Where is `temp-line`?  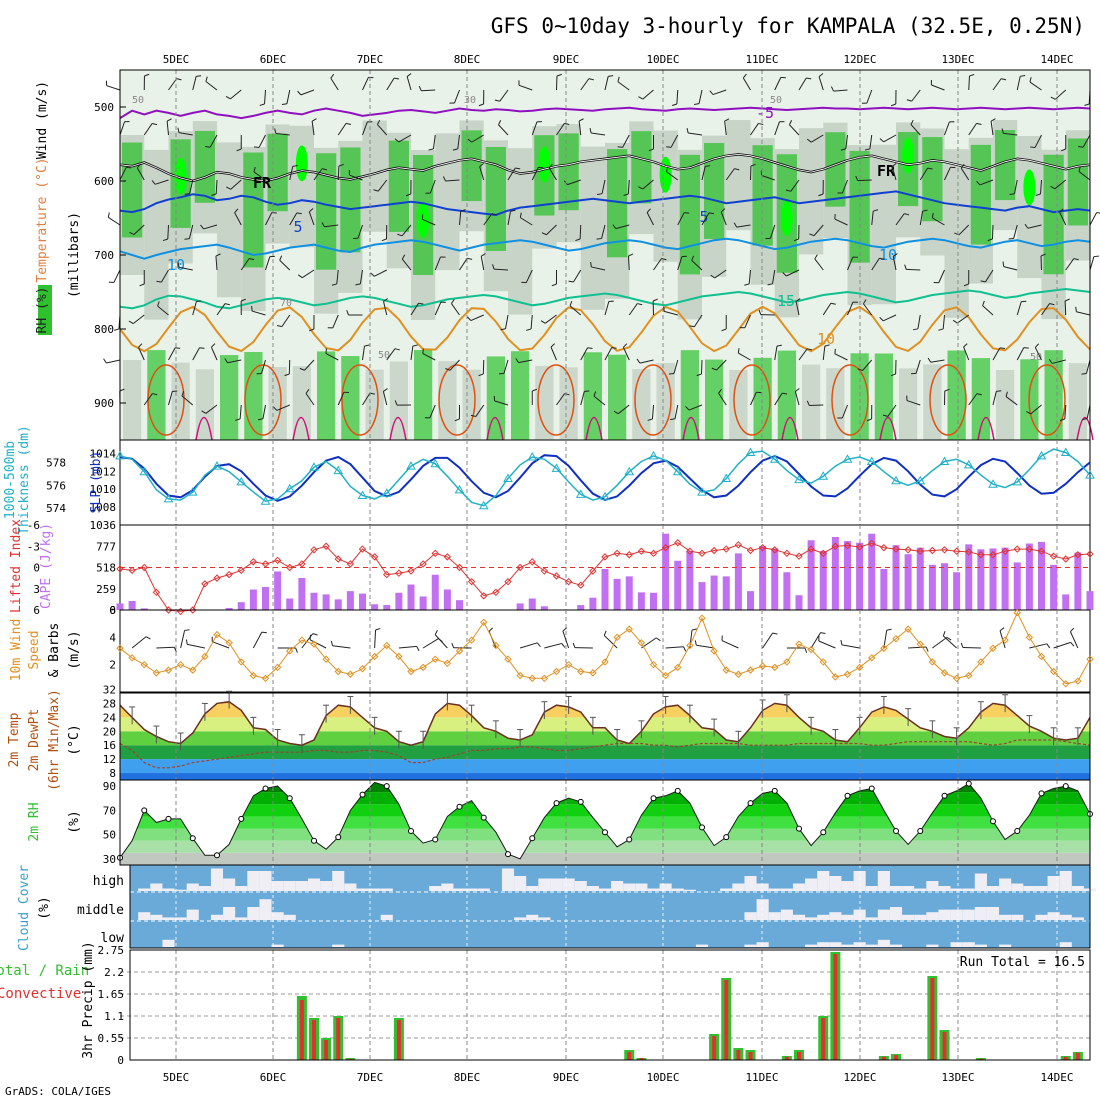 temp-line is located at coordinates (605, 723).